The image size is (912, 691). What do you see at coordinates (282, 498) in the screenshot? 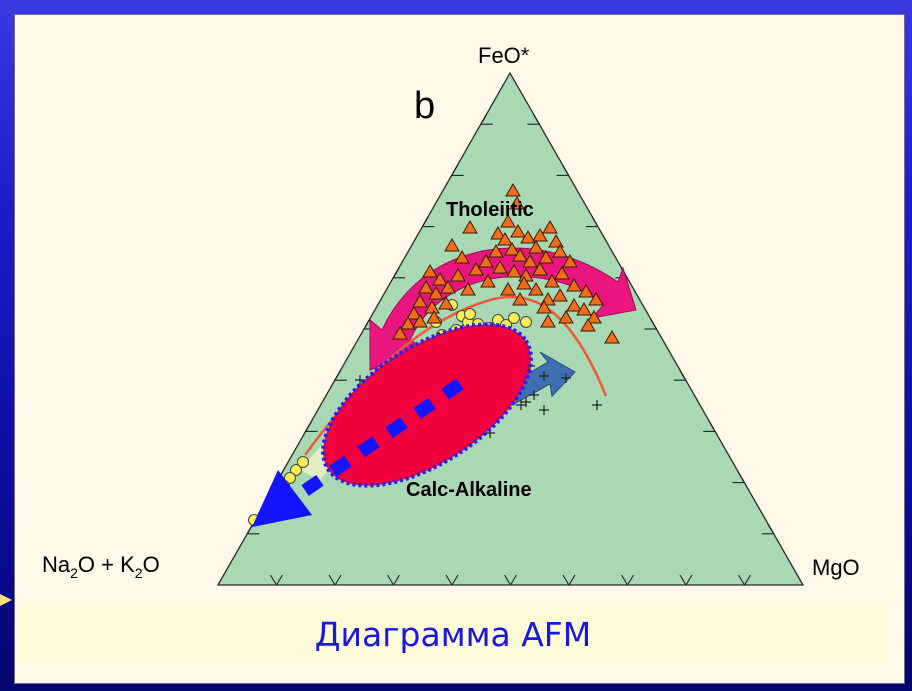
I see `trend-arrow-head` at bounding box center [282, 498].